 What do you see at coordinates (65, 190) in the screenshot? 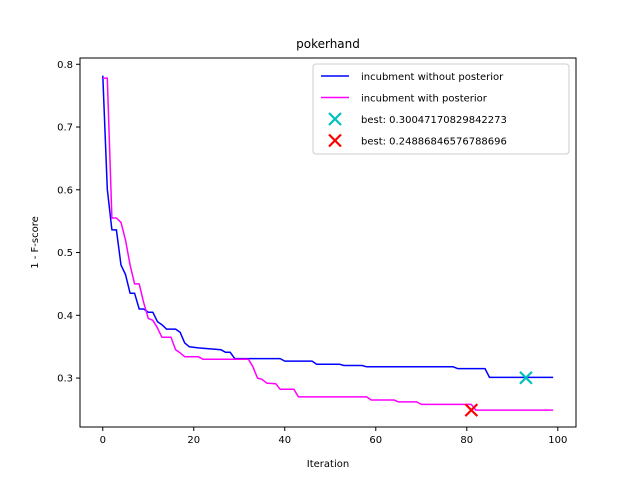
I see `y-tick-label: 0.6` at bounding box center [65, 190].